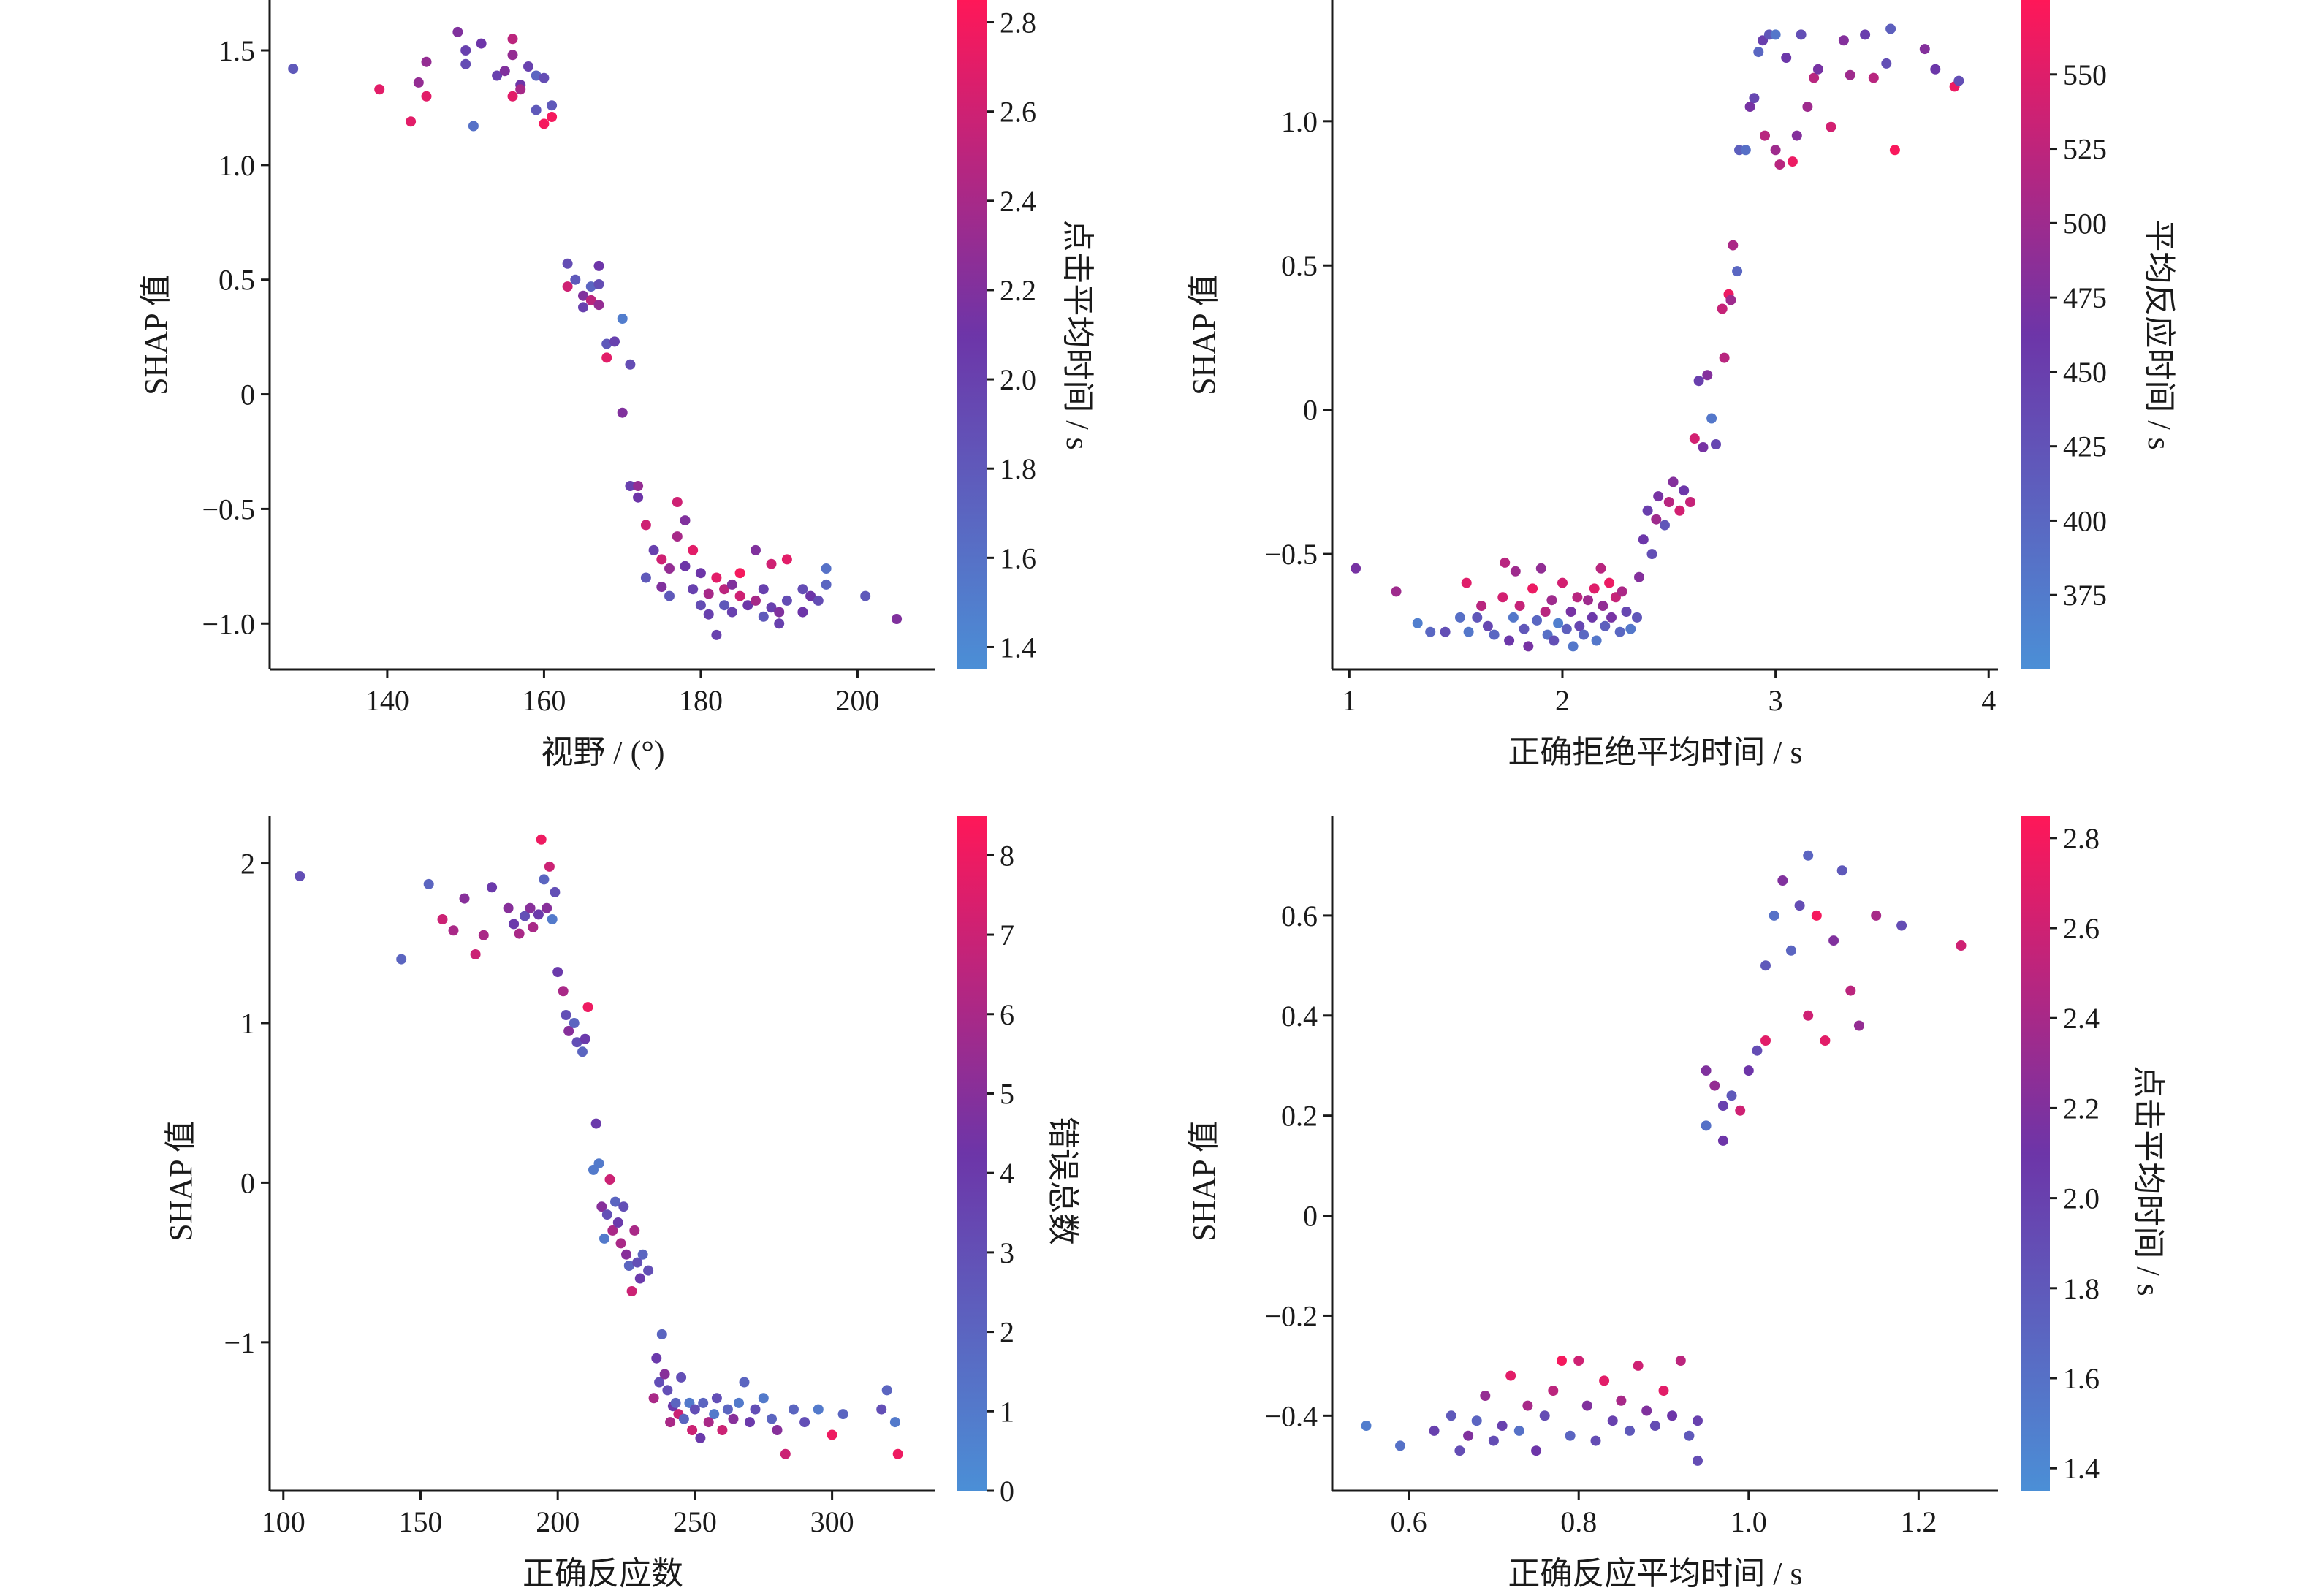 This screenshot has width=2302, height=1596. Describe the element at coordinates (1007, 855) in the screenshot. I see `colorbar-tick-label: 8` at that location.